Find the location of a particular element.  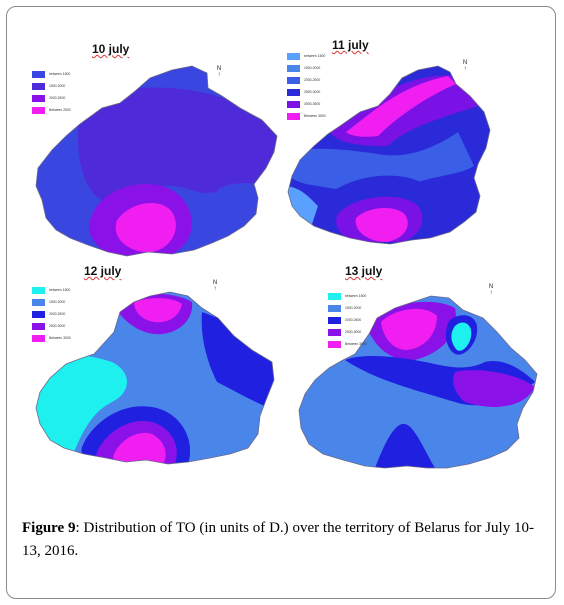

legend-item: Between 2500 is located at coordinates (51, 110).